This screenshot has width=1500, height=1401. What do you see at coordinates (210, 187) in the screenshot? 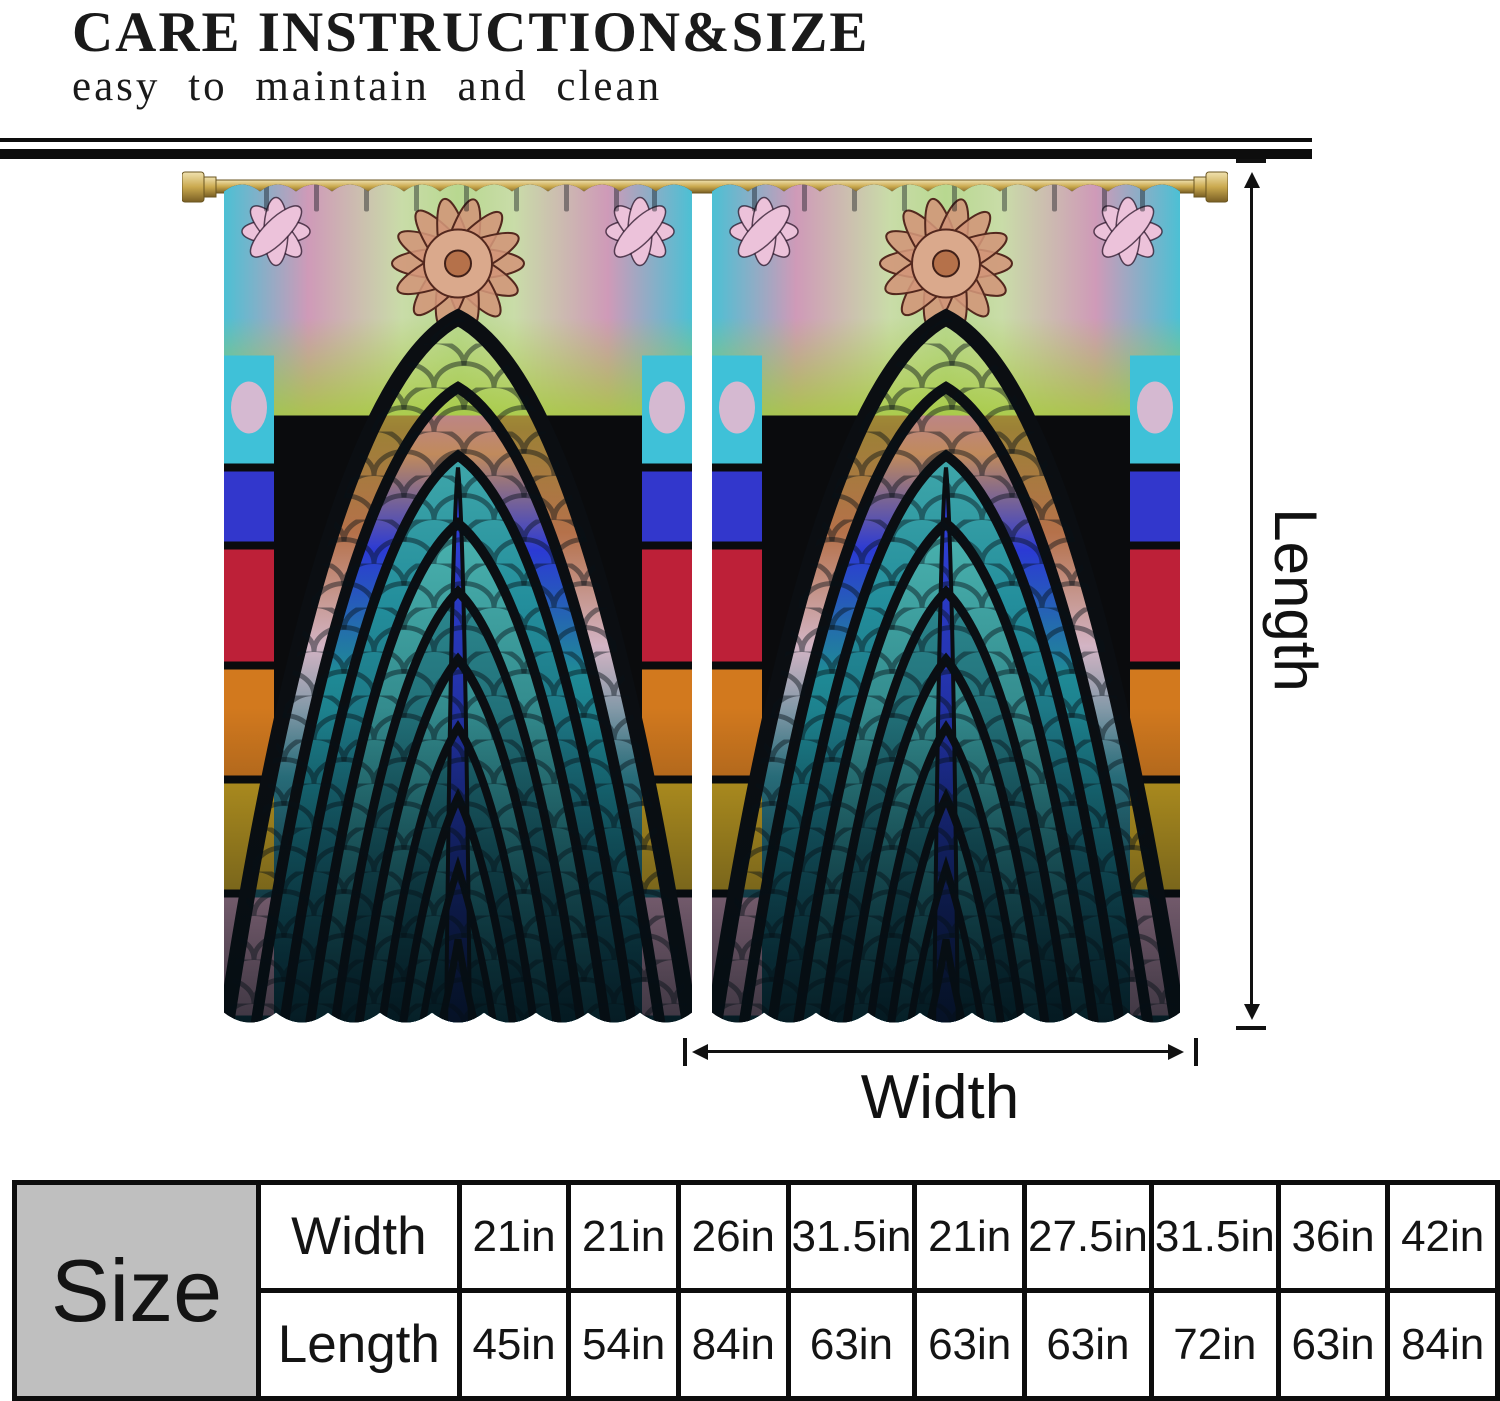
I see `rod-collar-left` at bounding box center [210, 187].